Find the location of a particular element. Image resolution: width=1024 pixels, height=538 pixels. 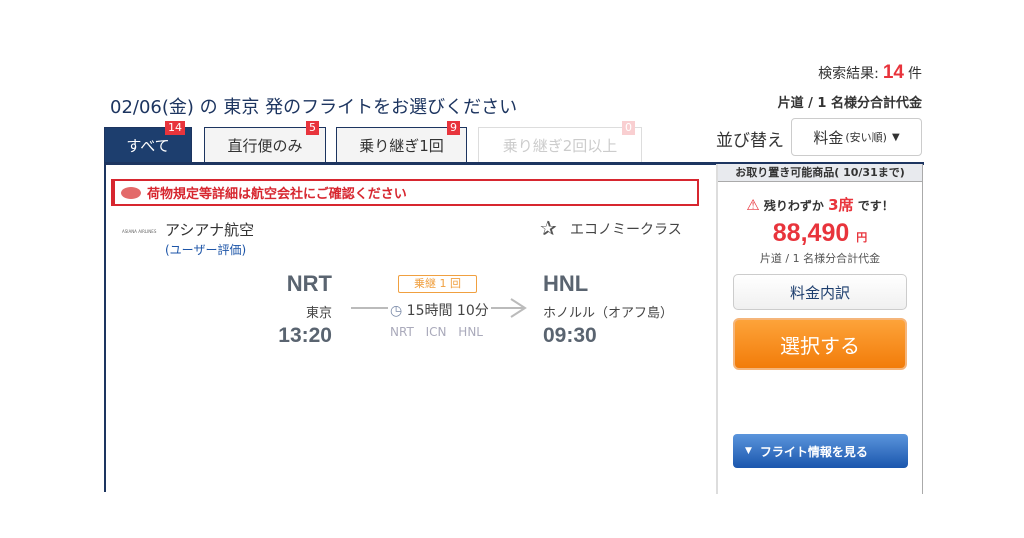

destination-city: ホノルル（オアフ島） is located at coordinates (608, 313).